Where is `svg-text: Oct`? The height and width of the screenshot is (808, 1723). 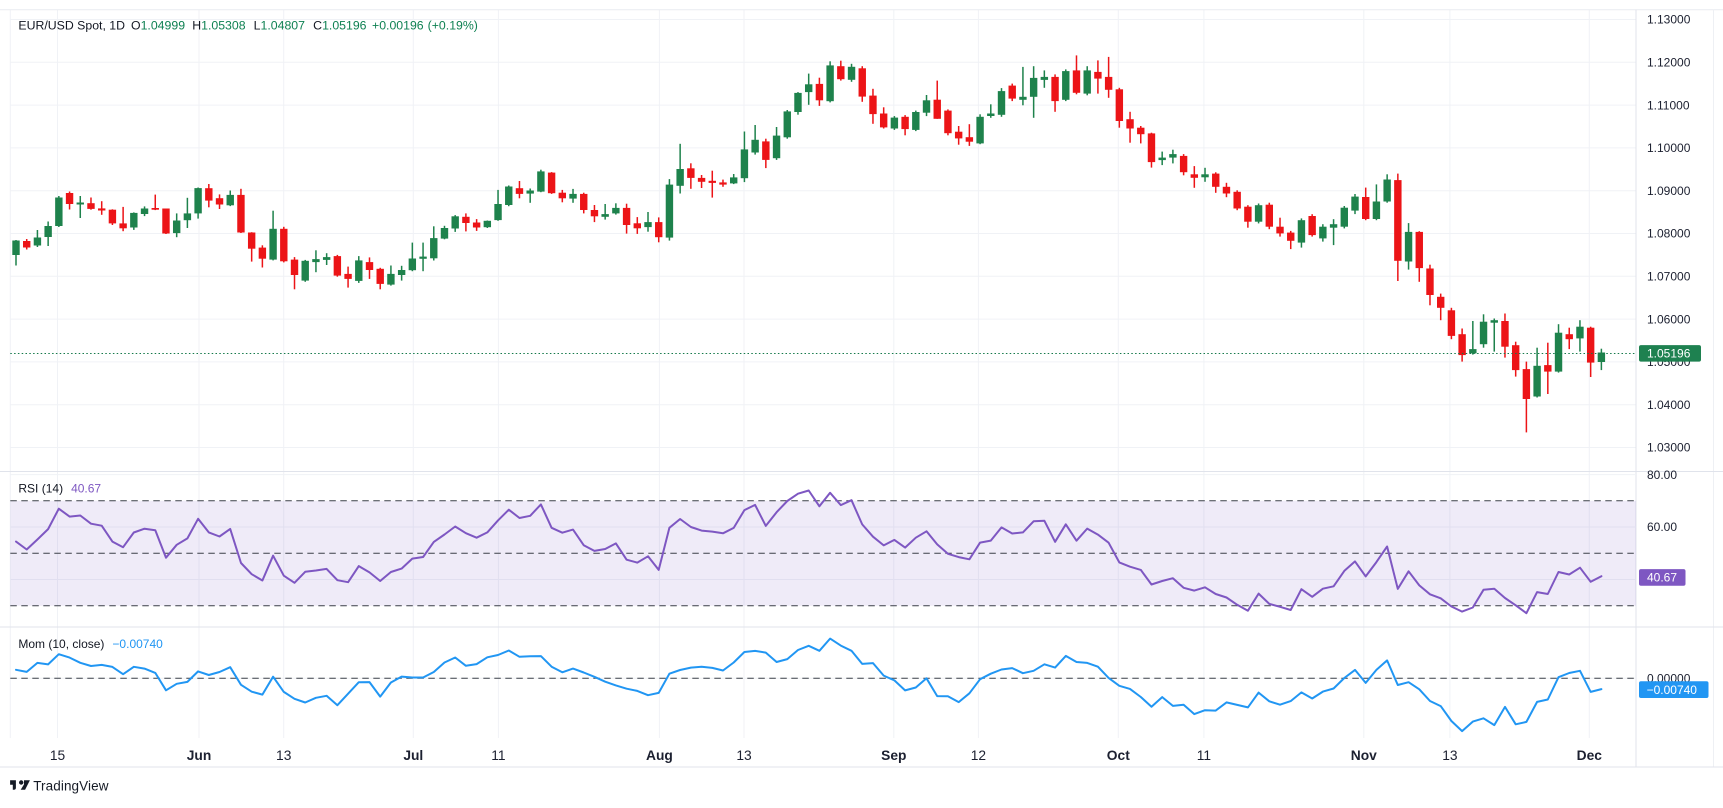 svg-text: Oct is located at coordinates (1118, 755).